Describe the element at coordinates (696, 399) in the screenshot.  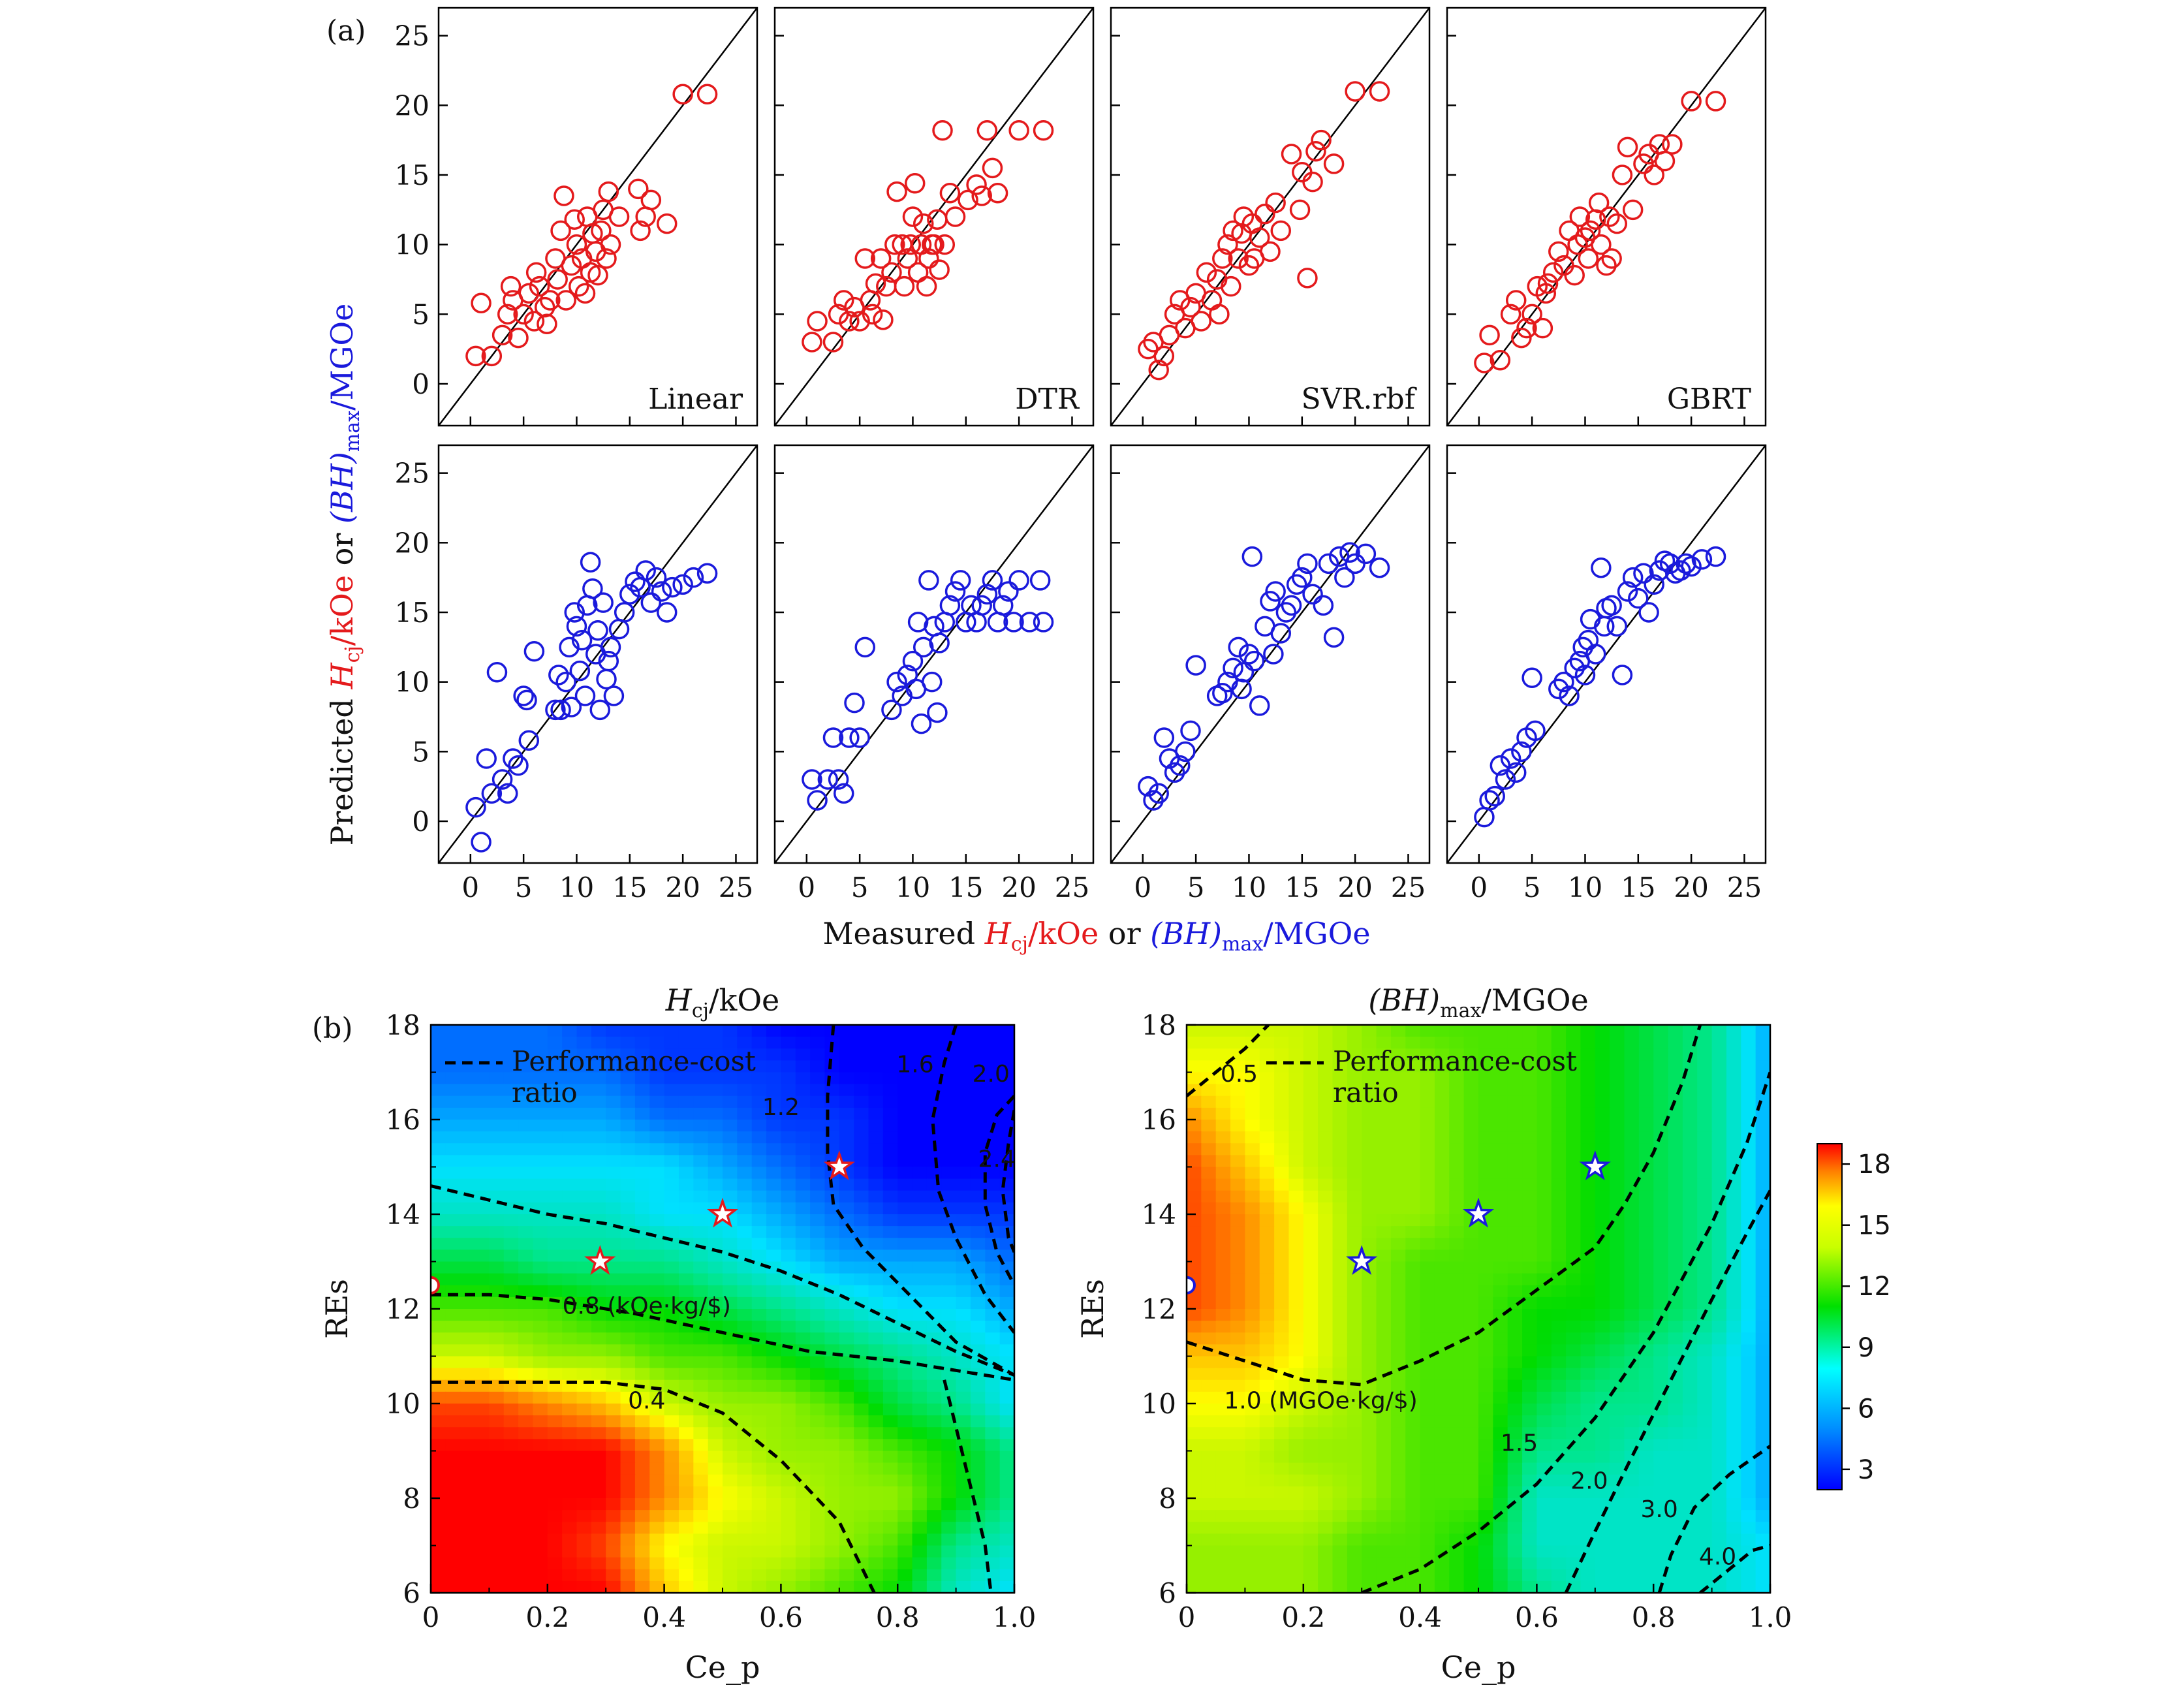
I see `model-label: Linear` at that location.